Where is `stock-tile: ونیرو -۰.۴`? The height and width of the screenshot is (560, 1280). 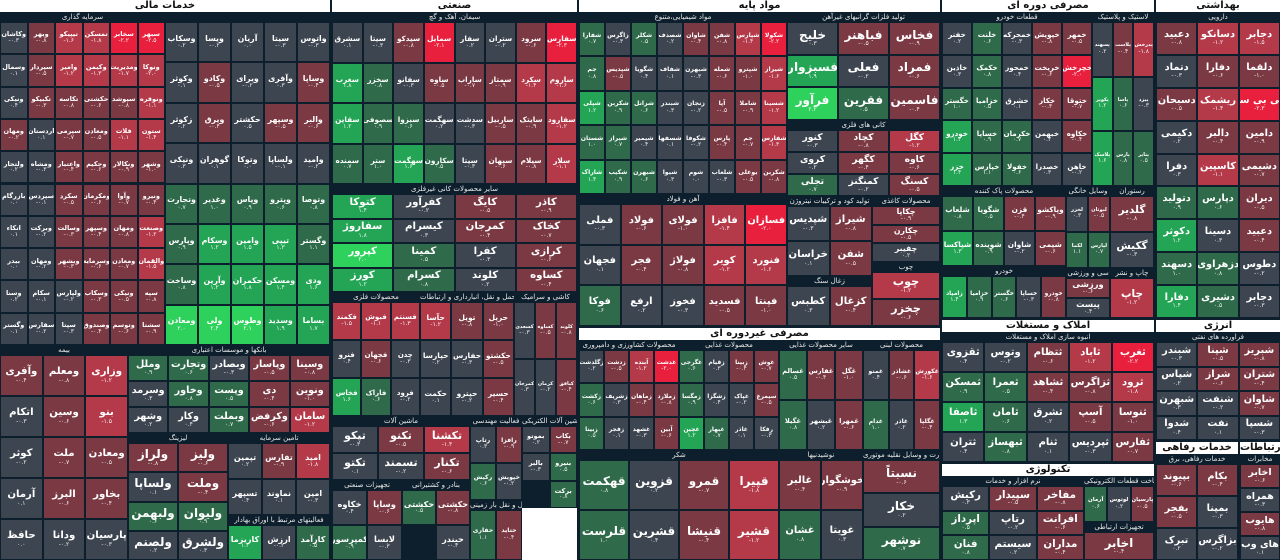 stock-tile: ونیرو -۰.۴ is located at coordinates (151, 199).